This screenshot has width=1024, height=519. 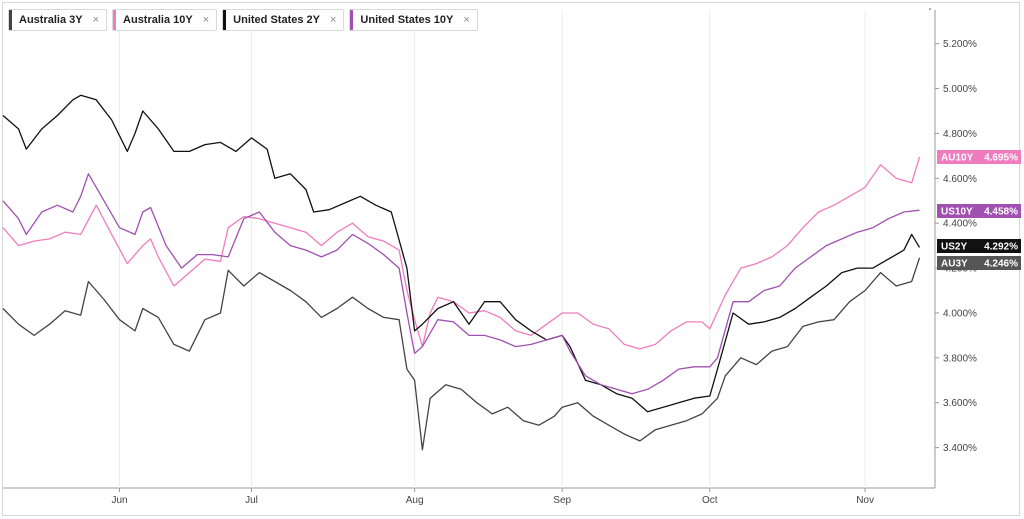 I want to click on y-tick-label: 5.000%, so click(x=960, y=89).